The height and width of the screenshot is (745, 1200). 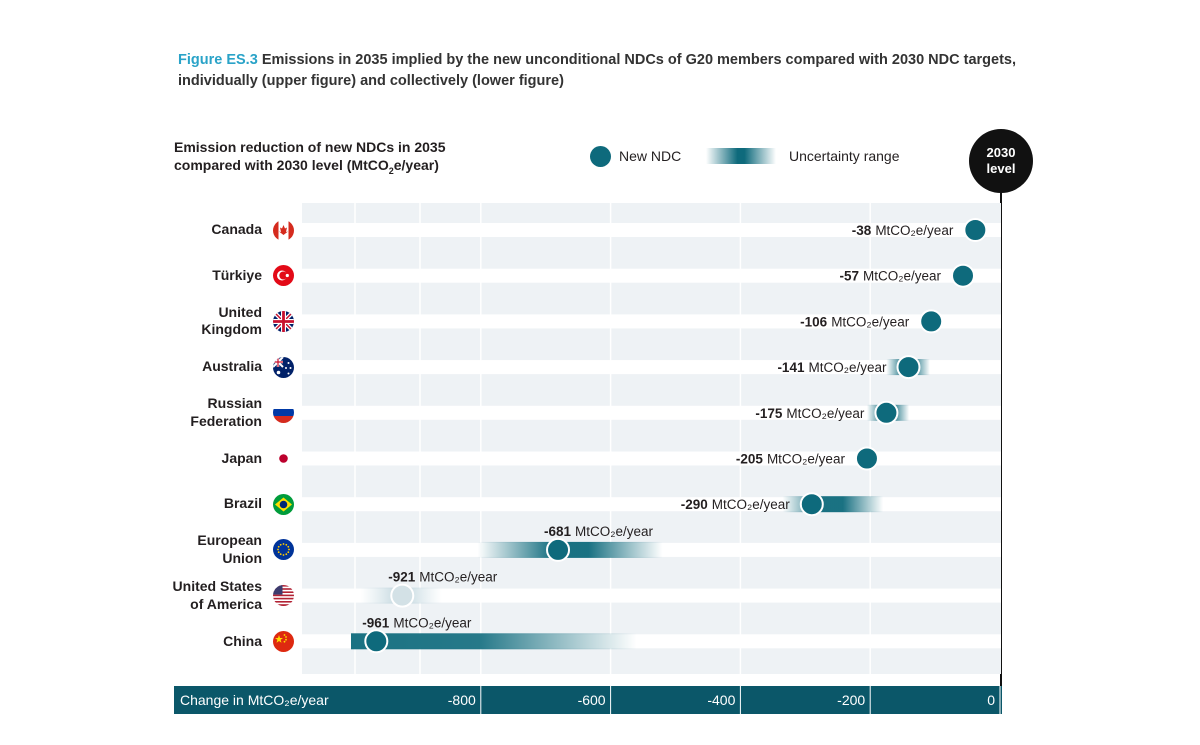 I want to click on chart-header-line1: Emission reduction of new NDCs in 2035, so click(x=310, y=147).